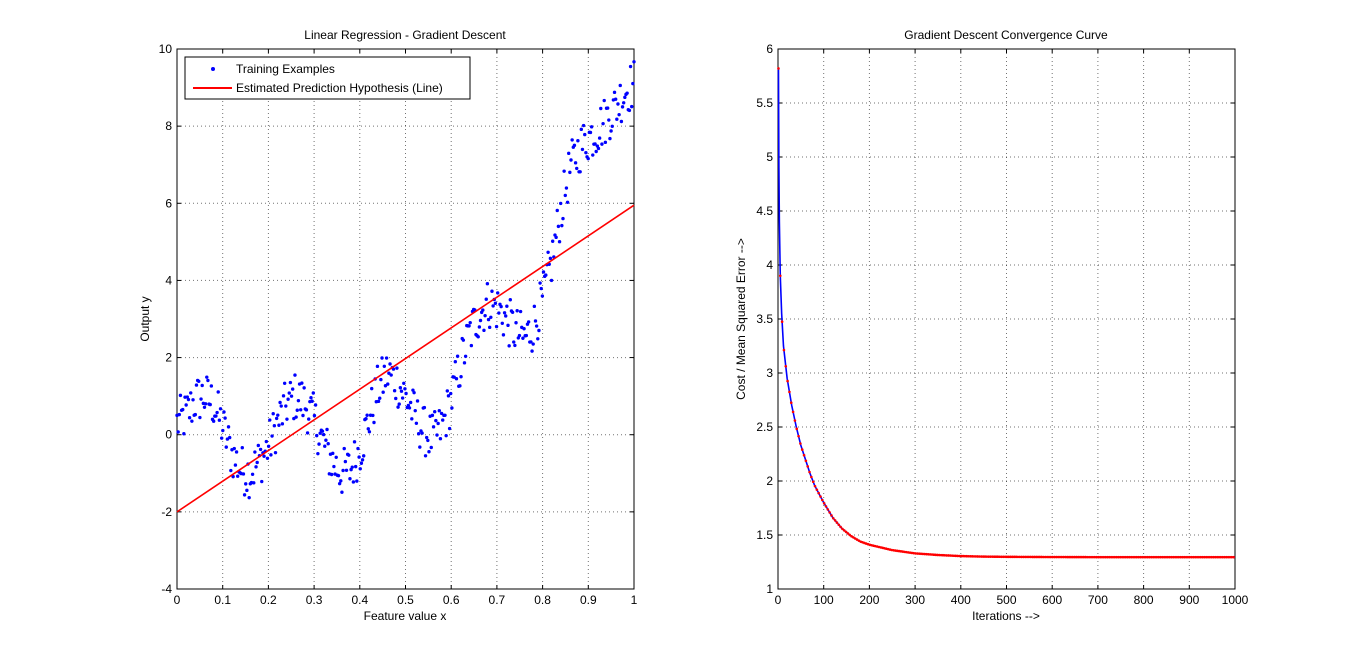 This screenshot has height=661, width=1366. I want to click on convergence-ytick-label: 3, so click(769, 373).